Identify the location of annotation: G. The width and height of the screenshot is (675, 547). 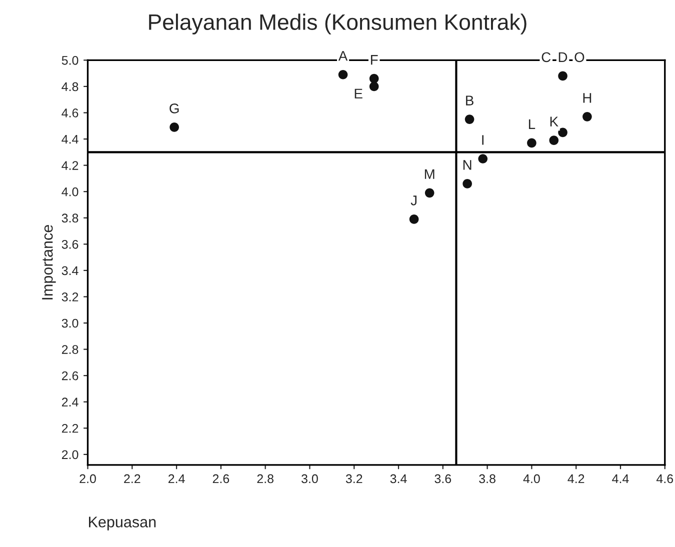
(174, 109).